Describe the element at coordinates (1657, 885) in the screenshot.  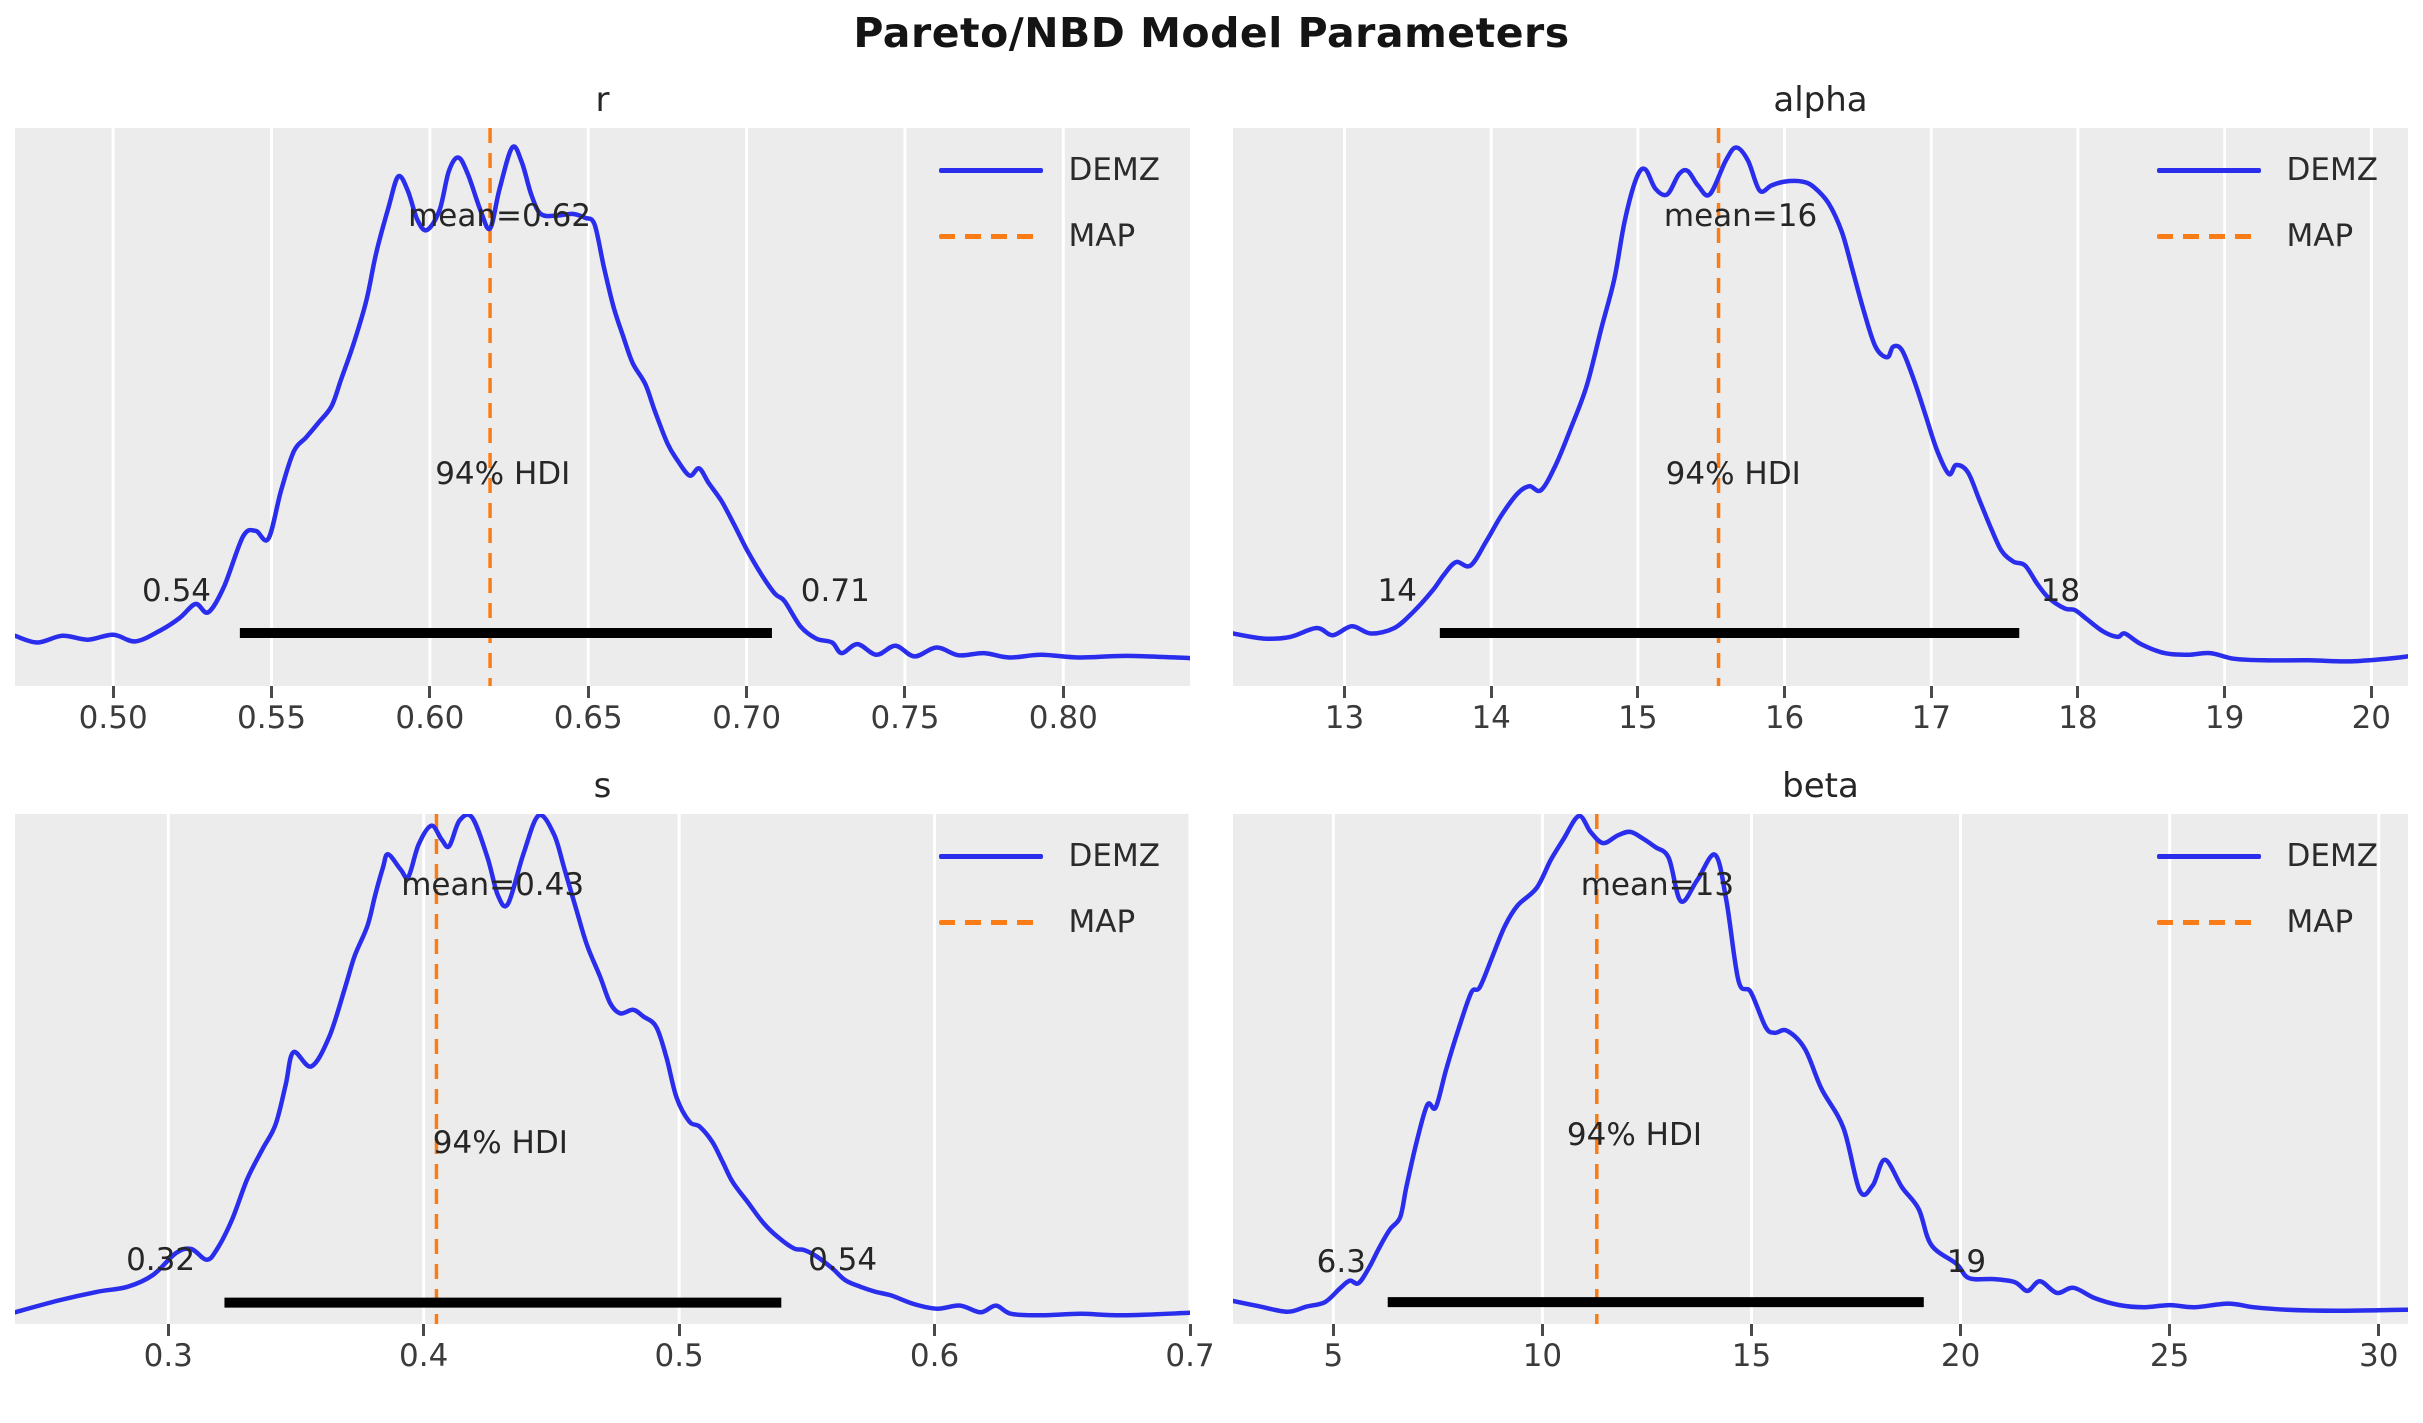
I see `mean-annotation: mean=13` at that location.